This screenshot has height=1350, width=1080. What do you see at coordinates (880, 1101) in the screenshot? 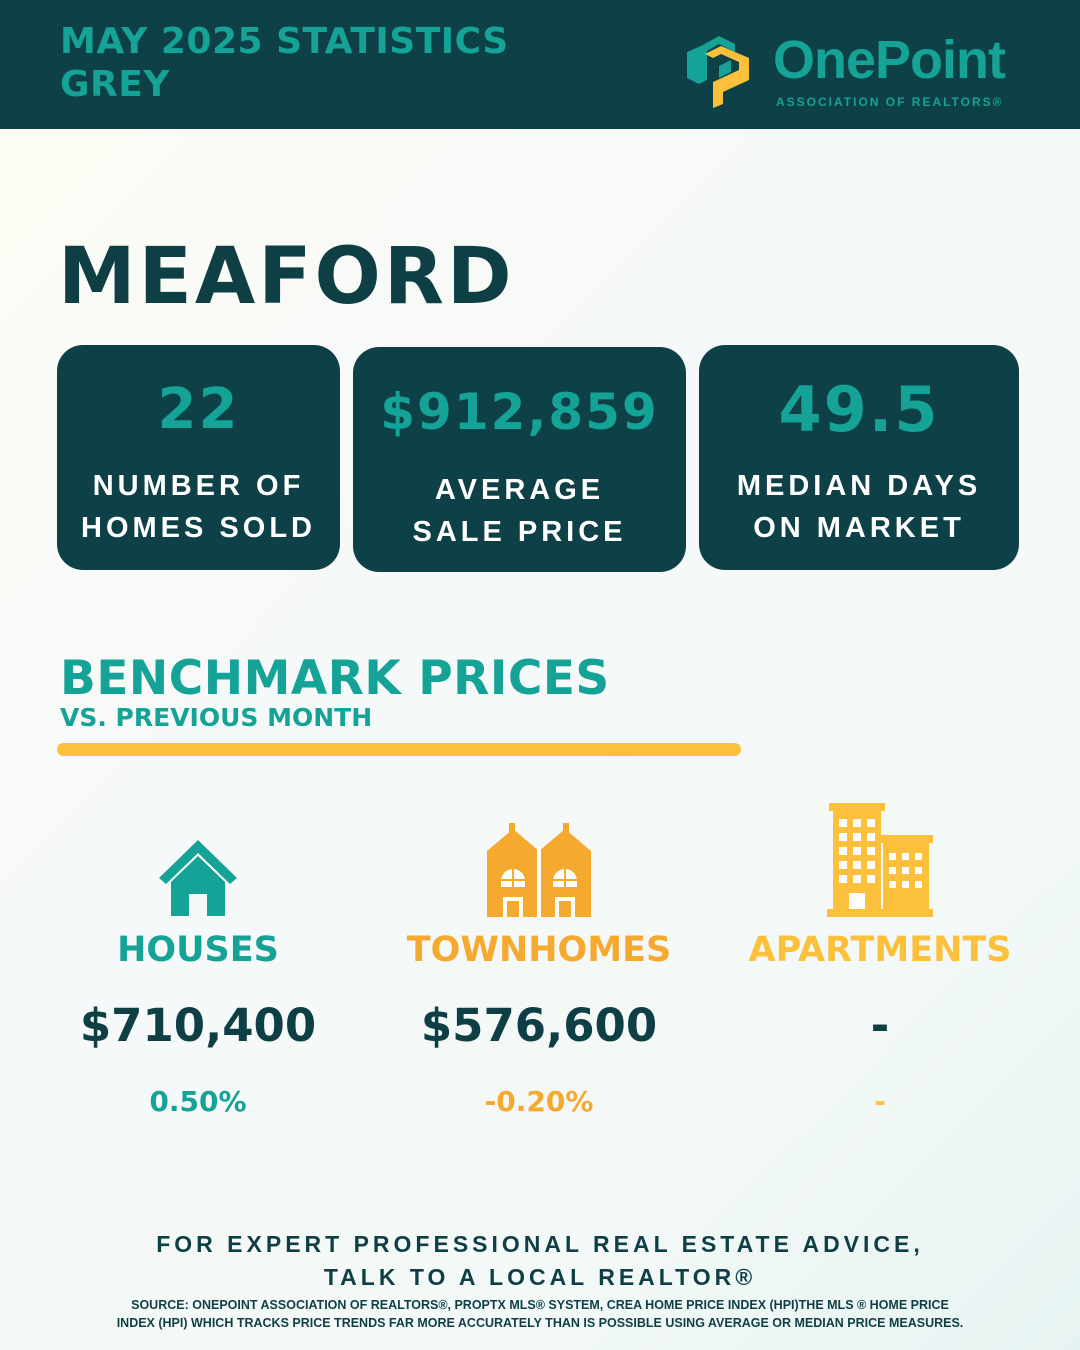
I see `property-change: -` at bounding box center [880, 1101].